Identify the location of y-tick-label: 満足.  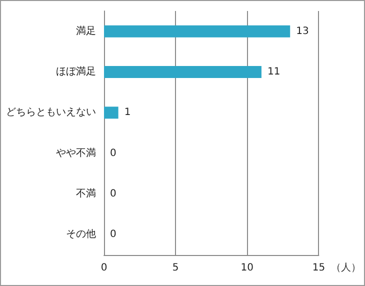
(86, 30).